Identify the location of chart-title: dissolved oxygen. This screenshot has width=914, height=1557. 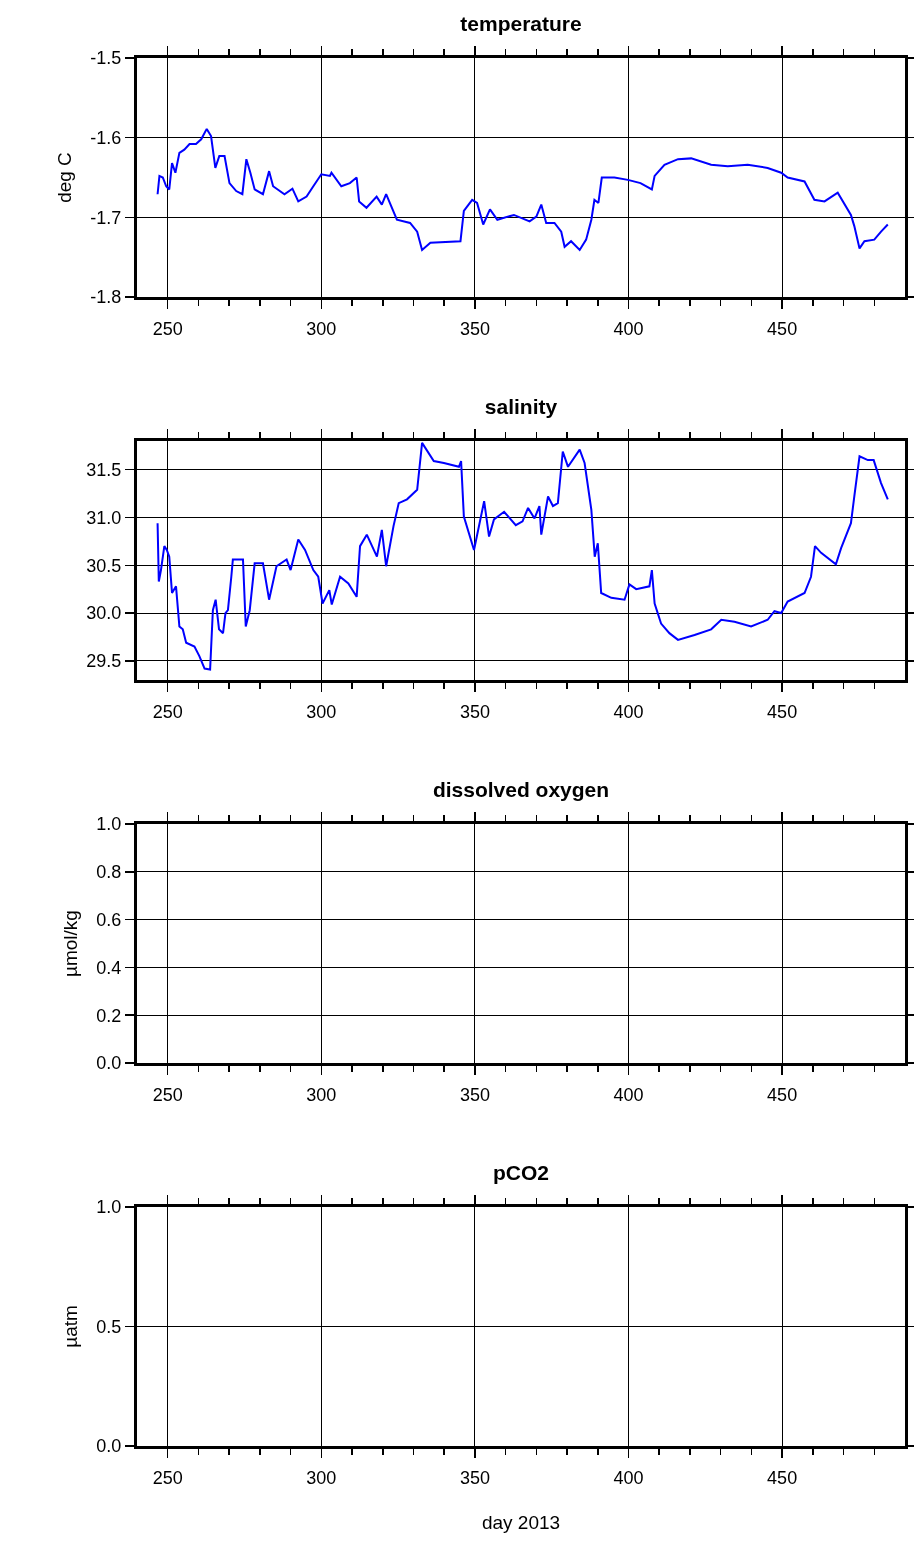
(521, 789).